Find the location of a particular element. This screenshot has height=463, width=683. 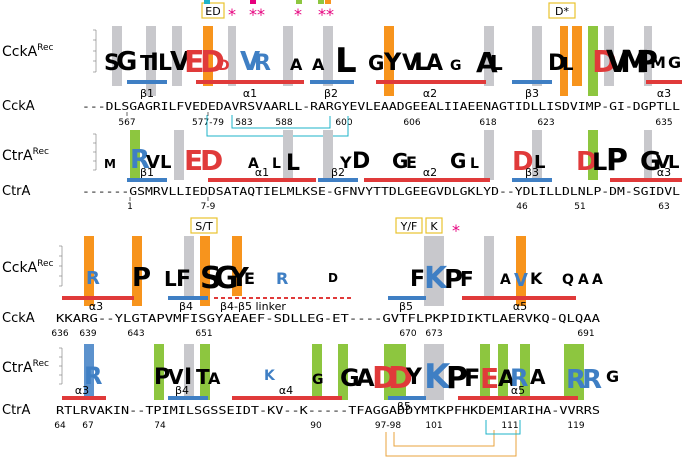

svg-text: 90 is located at coordinates (316, 426).